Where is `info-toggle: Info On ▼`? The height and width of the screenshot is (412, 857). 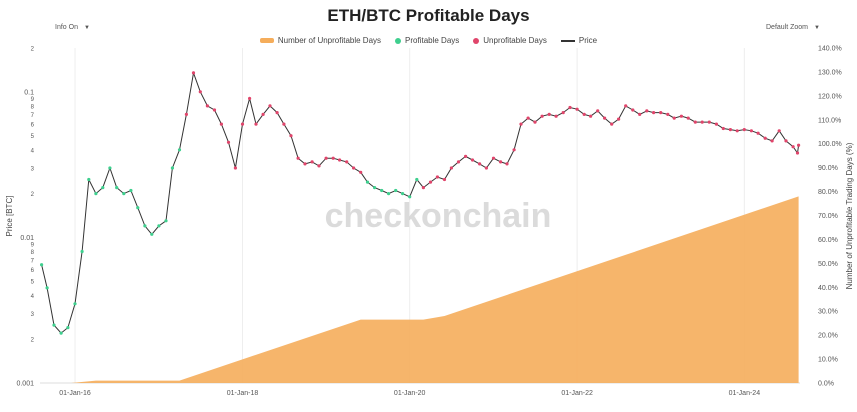 info-toggle: Info On ▼ is located at coordinates (72, 27).